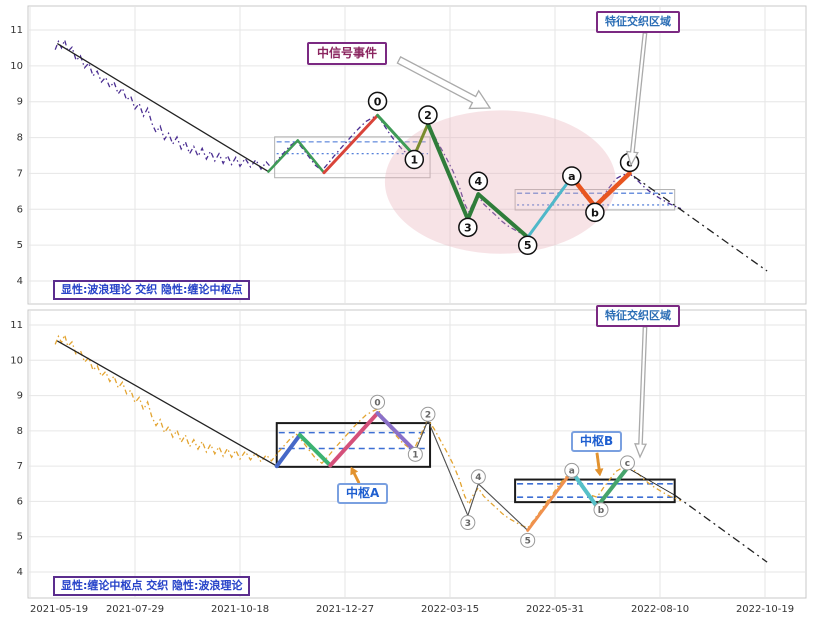 The height and width of the screenshot is (617, 813). I want to click on wave-point-label: a, so click(572, 472).